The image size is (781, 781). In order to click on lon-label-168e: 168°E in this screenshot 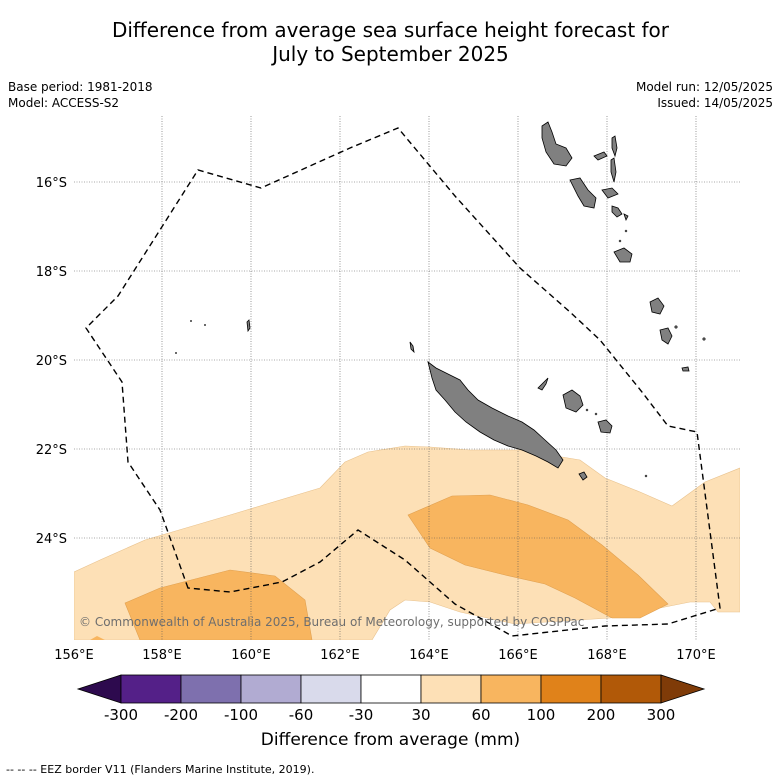, I will do `click(607, 655)`.